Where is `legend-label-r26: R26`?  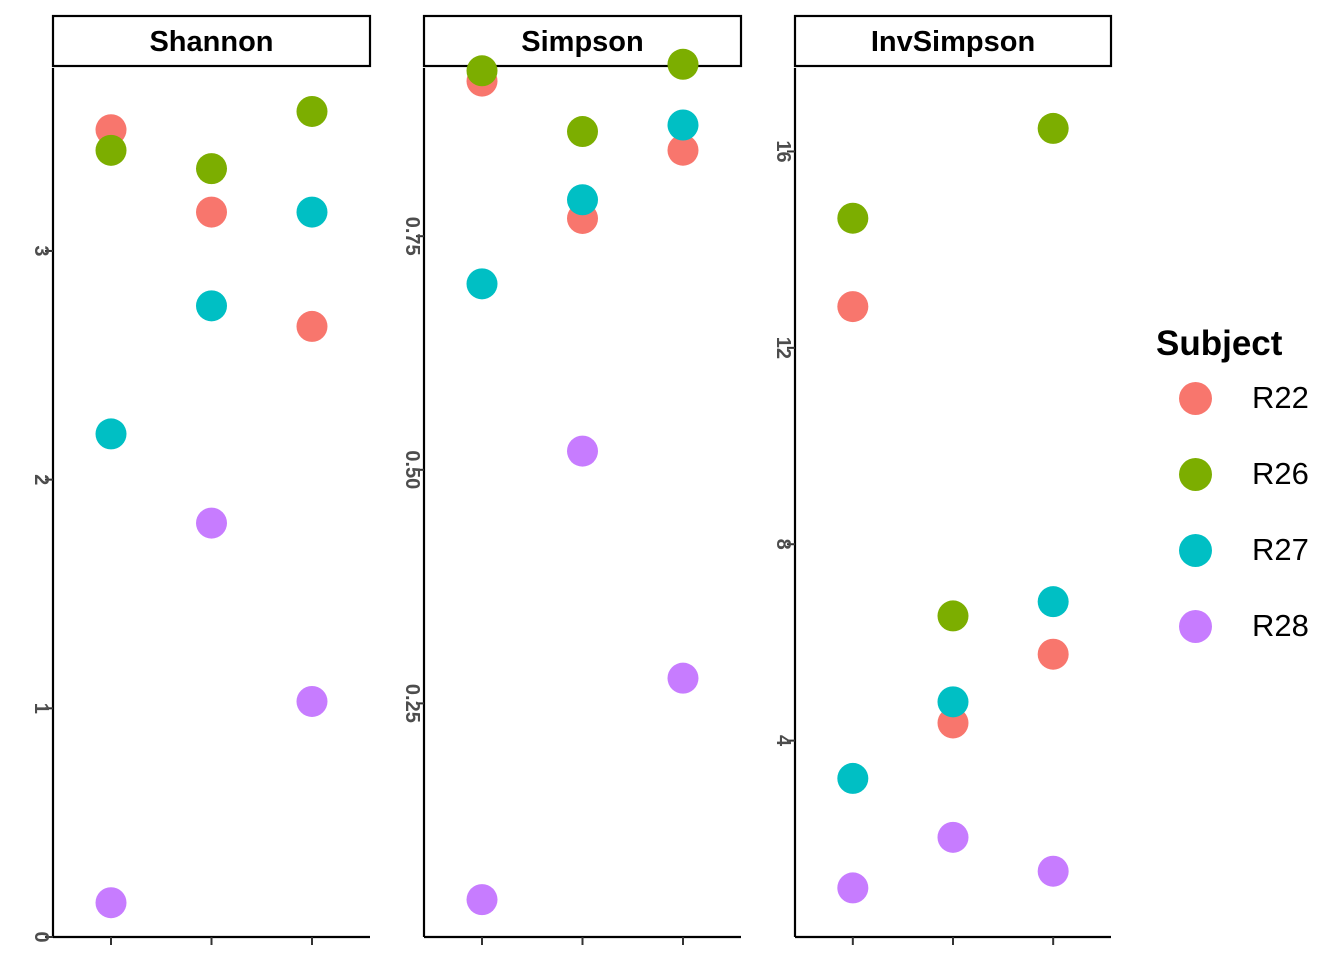 legend-label-r26: R26 is located at coordinates (1280, 473).